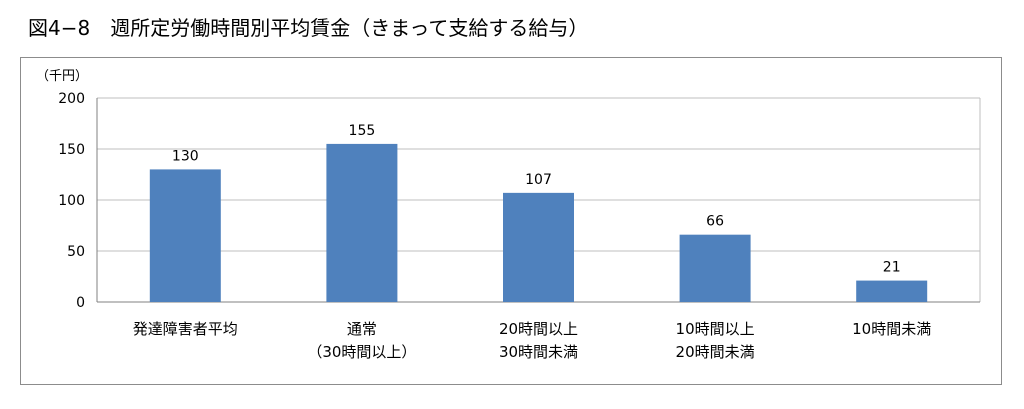 This screenshot has height=409, width=1024. Describe the element at coordinates (362, 329) in the screenshot. I see `x-category-label: 通常` at that location.